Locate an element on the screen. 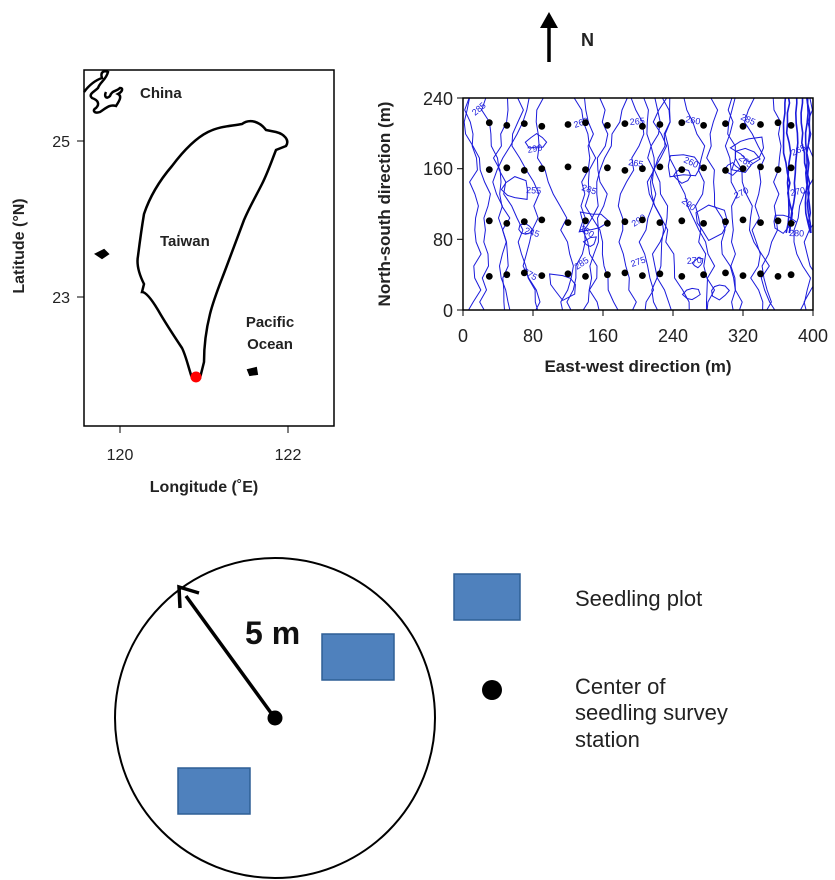  y-tick-label: 160 is located at coordinates (438, 169).